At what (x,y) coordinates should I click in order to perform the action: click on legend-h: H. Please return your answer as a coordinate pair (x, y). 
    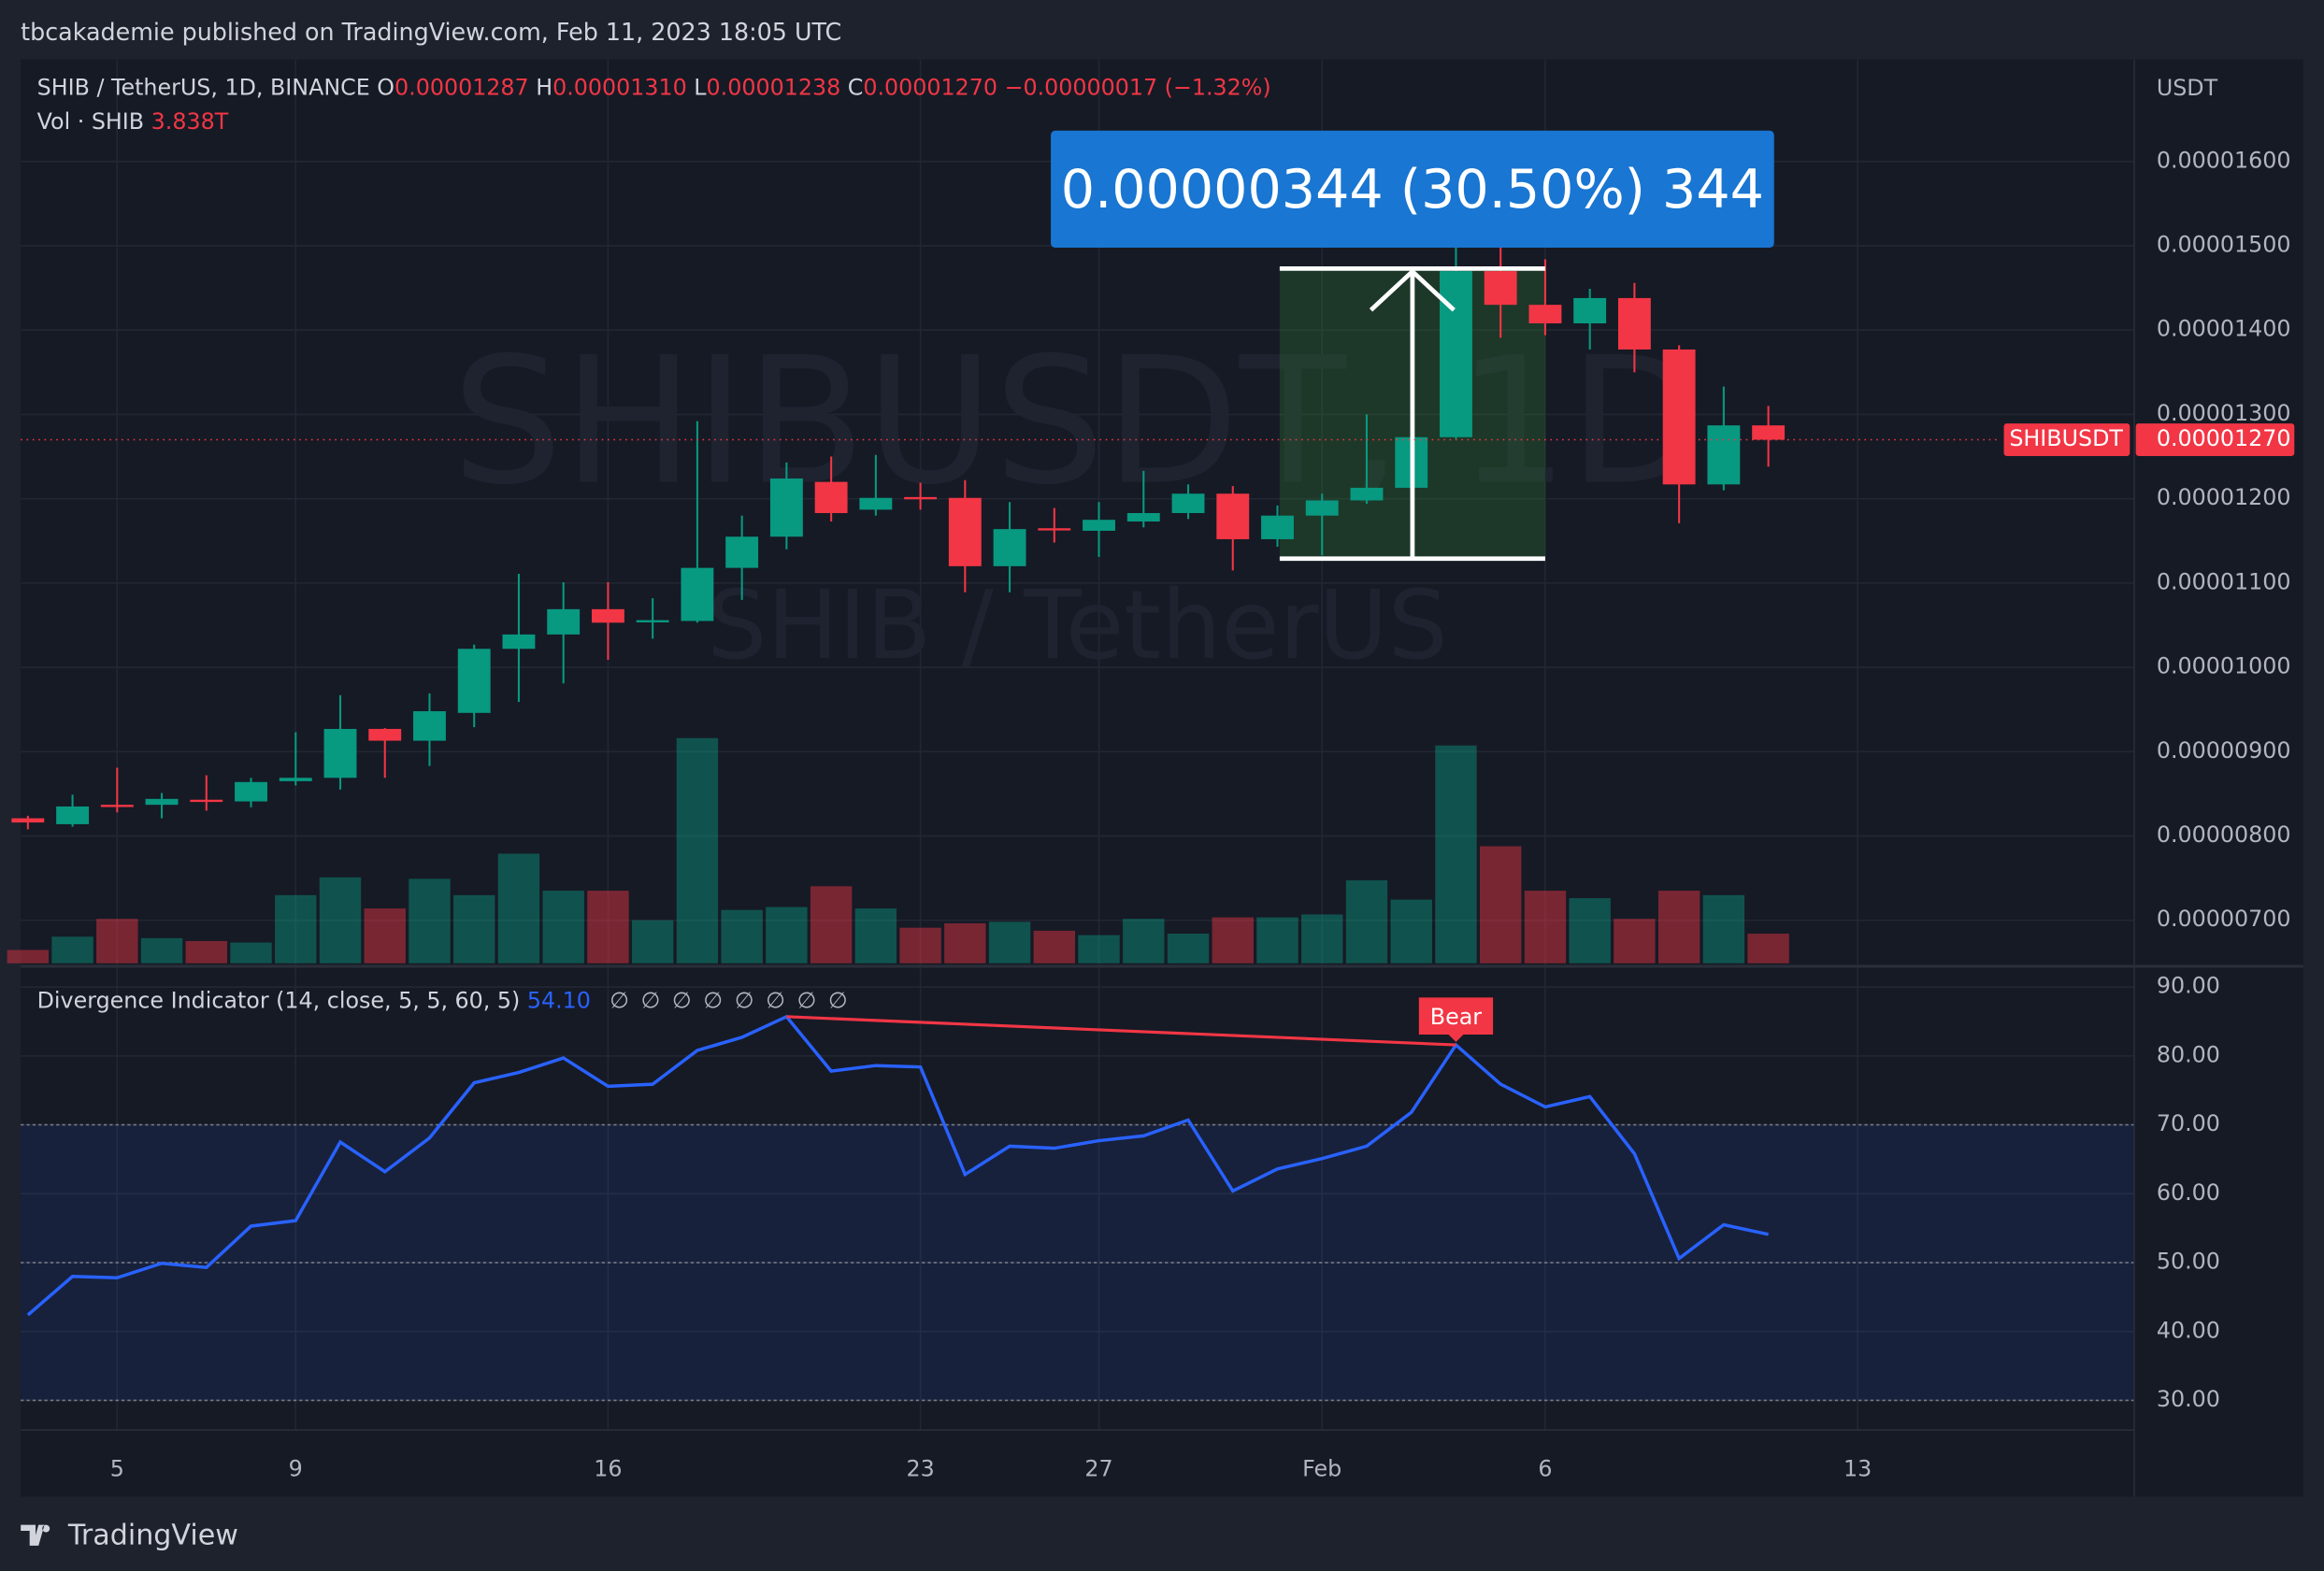
    Looking at the image, I should click on (544, 88).